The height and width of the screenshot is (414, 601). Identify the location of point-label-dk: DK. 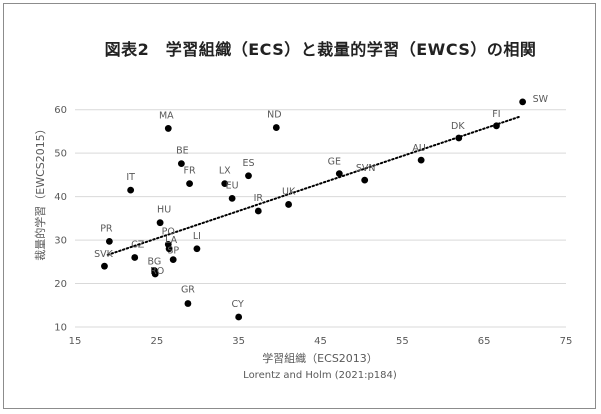
(458, 126).